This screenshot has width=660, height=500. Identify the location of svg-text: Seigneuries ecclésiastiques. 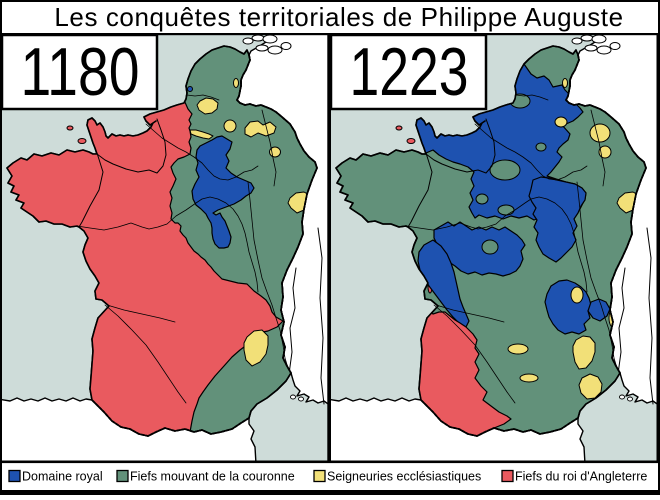
(404, 477).